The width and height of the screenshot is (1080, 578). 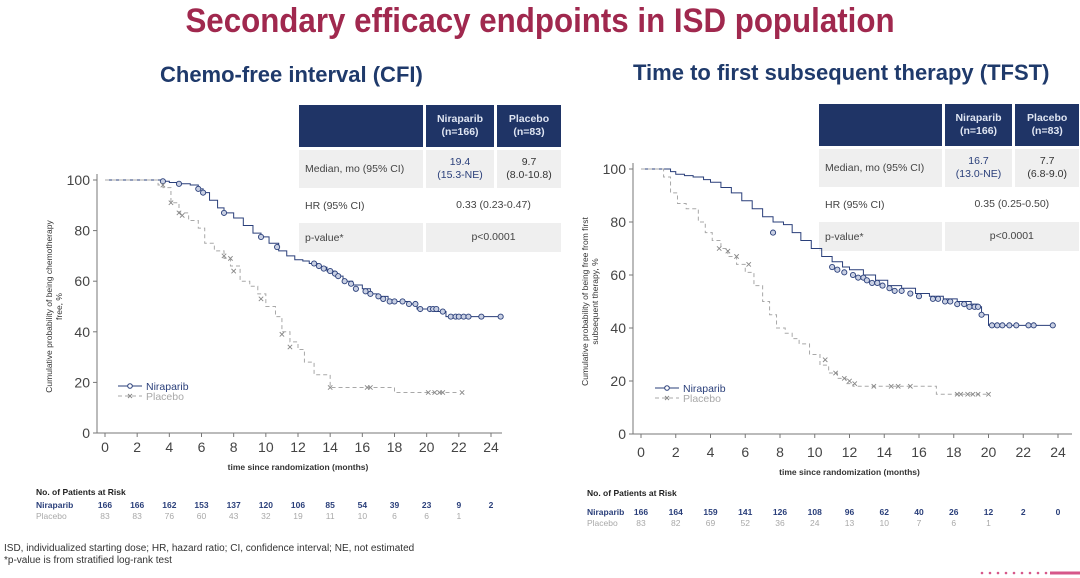 What do you see at coordinates (988, 512) in the screenshot?
I see `risk-count-niraparib: 12` at bounding box center [988, 512].